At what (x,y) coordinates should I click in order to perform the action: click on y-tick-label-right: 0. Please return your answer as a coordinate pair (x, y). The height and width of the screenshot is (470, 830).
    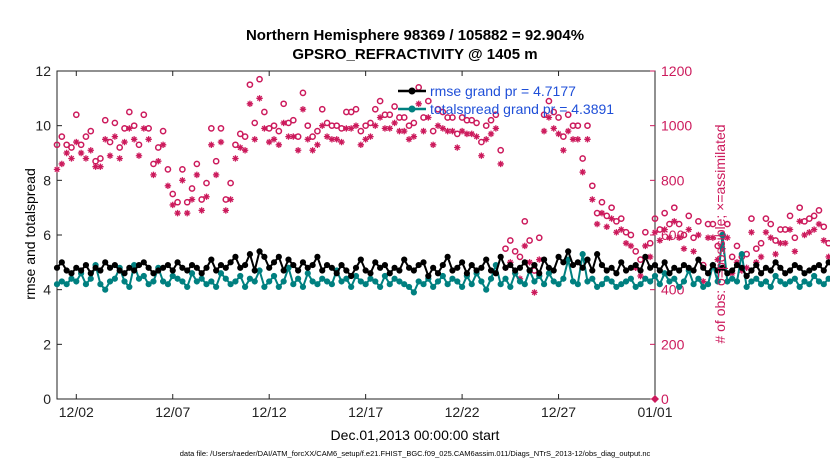
    Looking at the image, I should click on (665, 399).